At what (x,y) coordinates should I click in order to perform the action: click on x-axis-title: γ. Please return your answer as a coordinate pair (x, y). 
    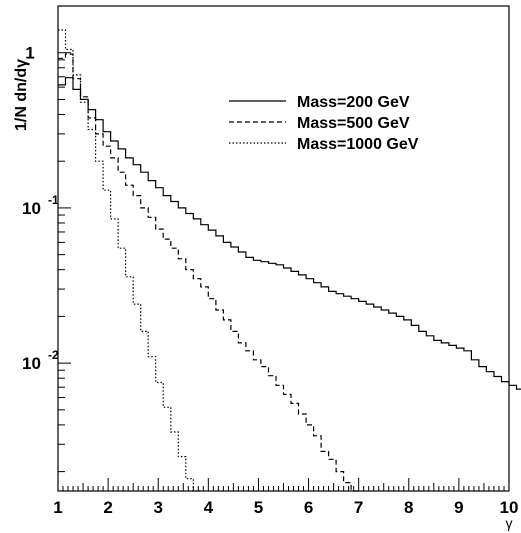
    Looking at the image, I should click on (509, 523).